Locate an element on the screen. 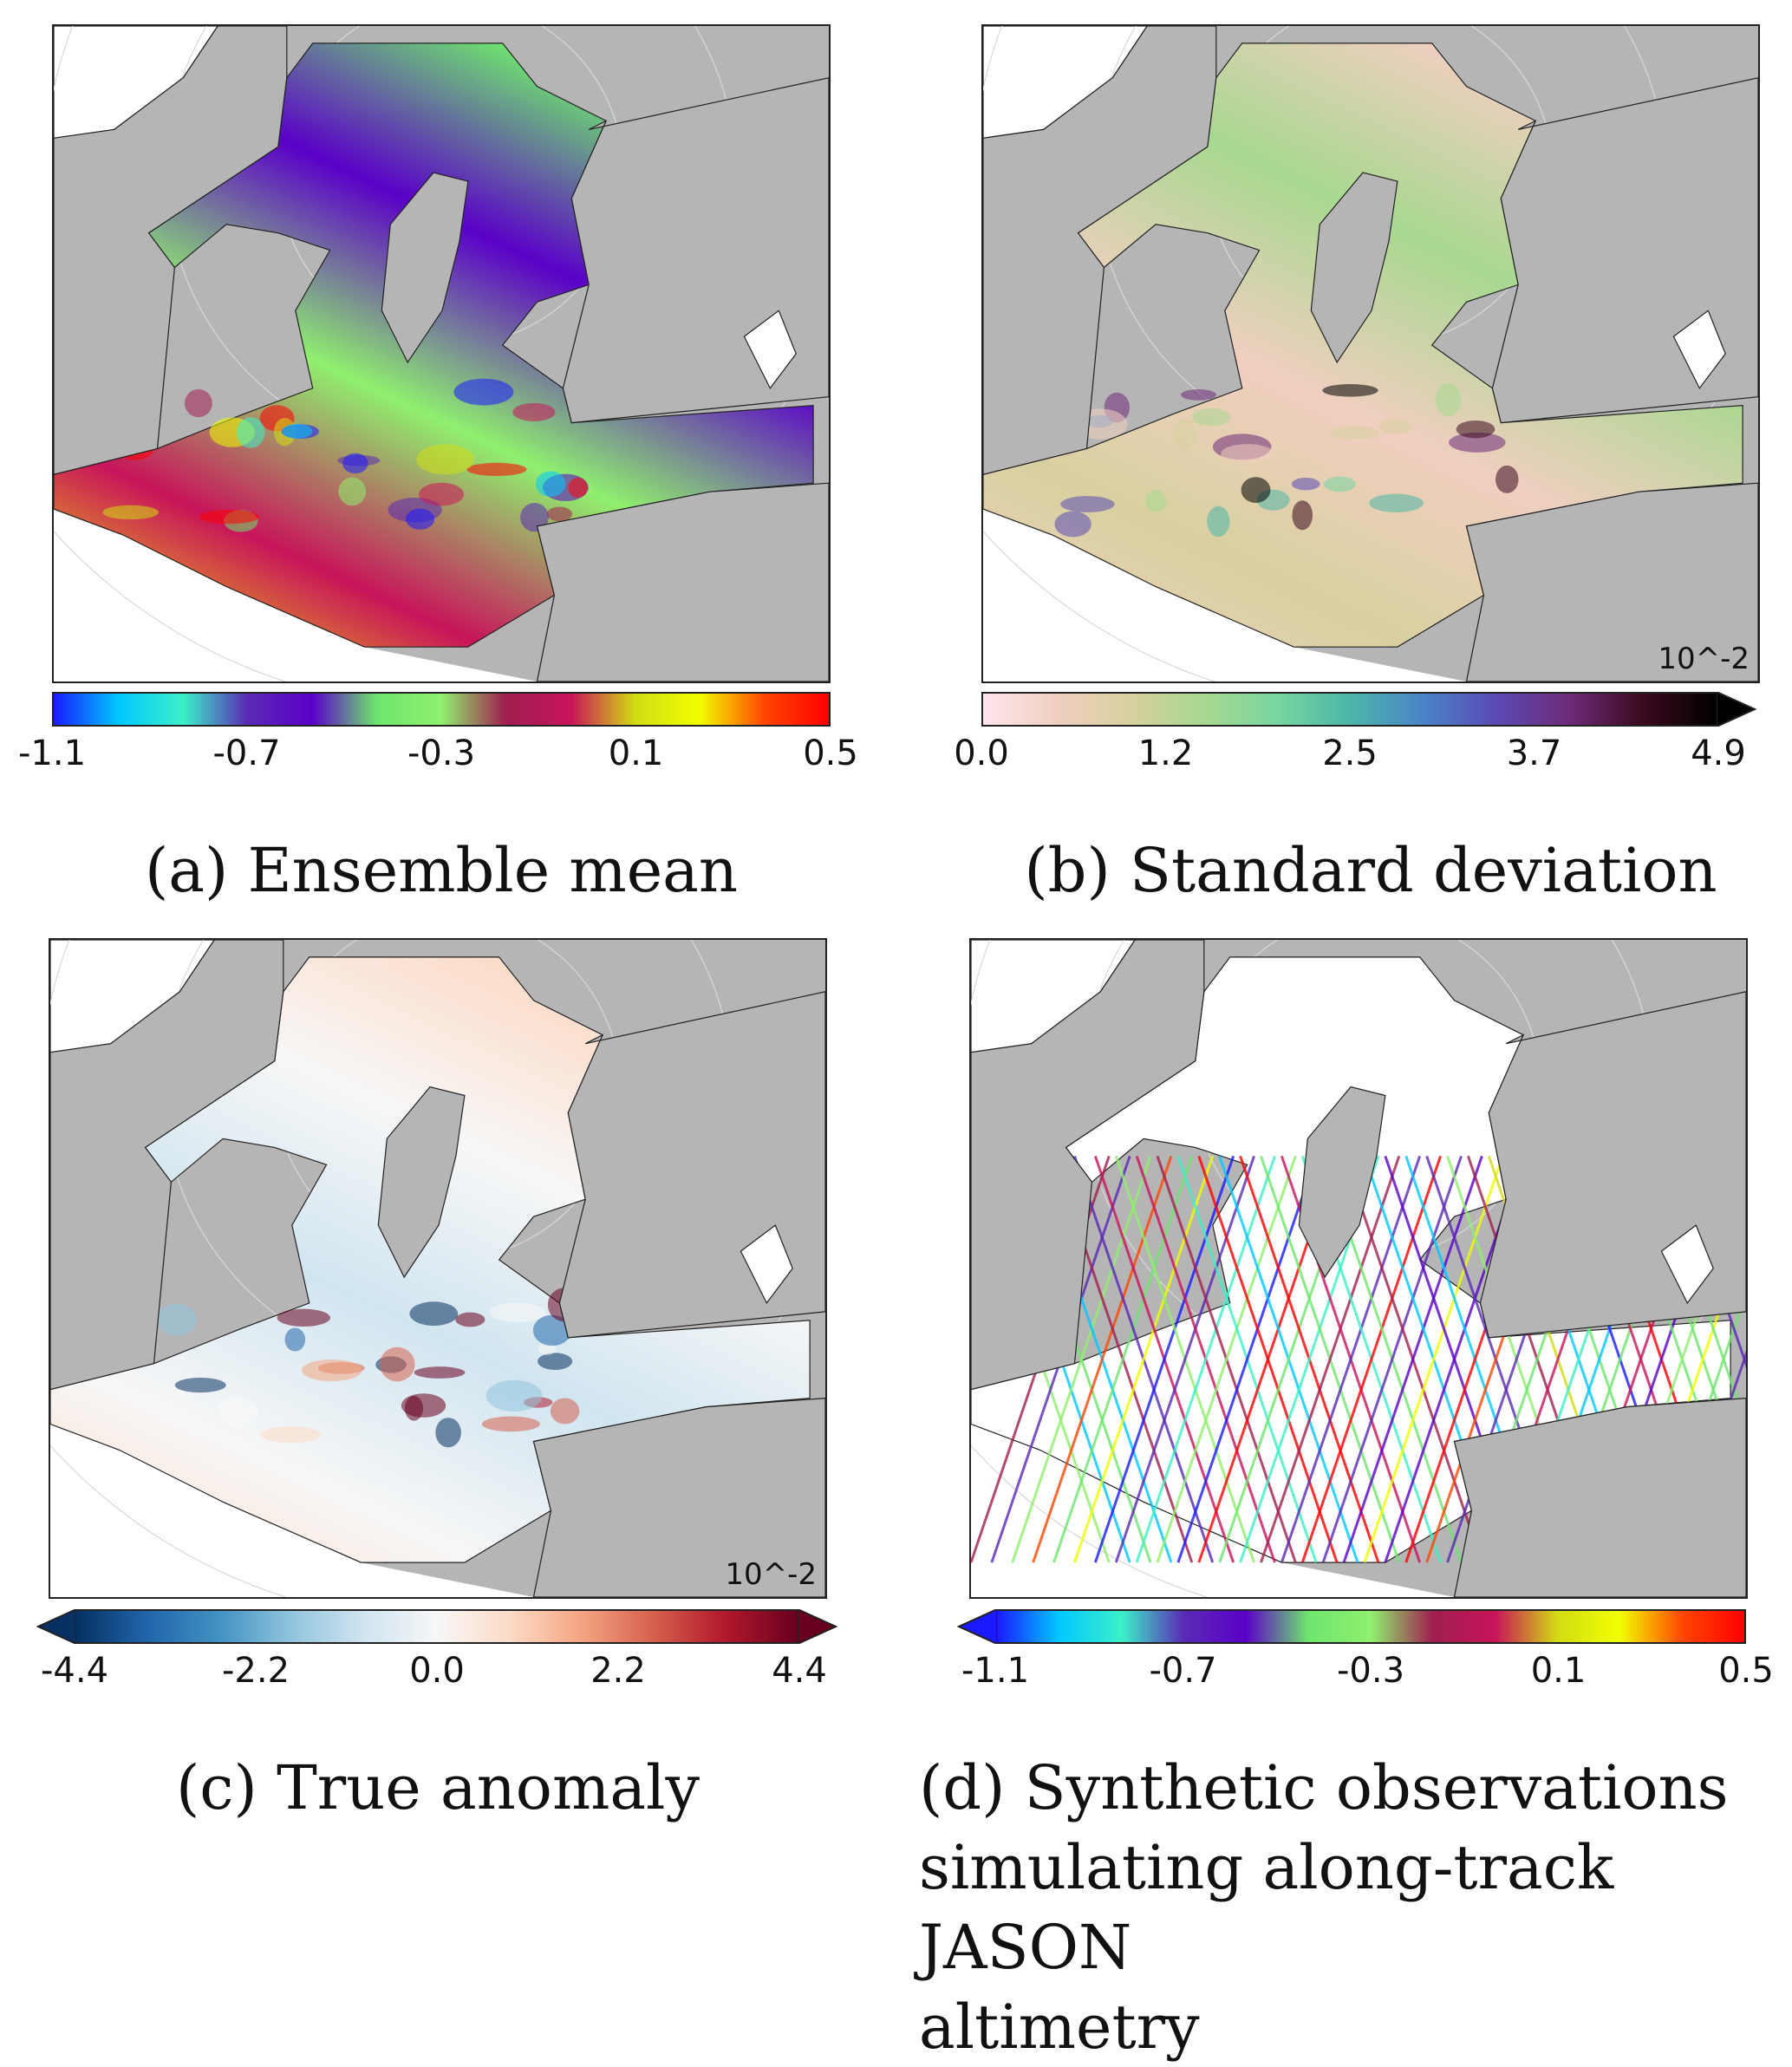 The height and width of the screenshot is (2067, 1792). colorbar-tick-label: 1.2 is located at coordinates (1165, 753).